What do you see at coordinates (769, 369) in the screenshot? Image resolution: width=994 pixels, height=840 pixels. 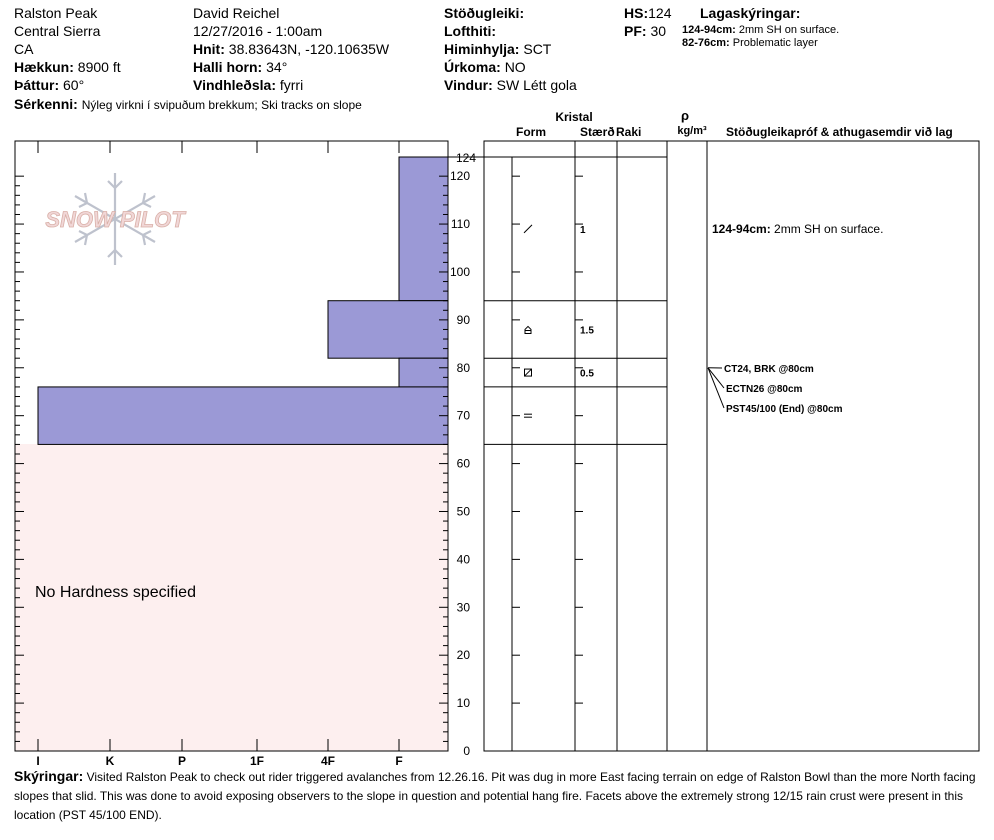 I see `test-result-0: CT24, BRK @80cm` at bounding box center [769, 369].